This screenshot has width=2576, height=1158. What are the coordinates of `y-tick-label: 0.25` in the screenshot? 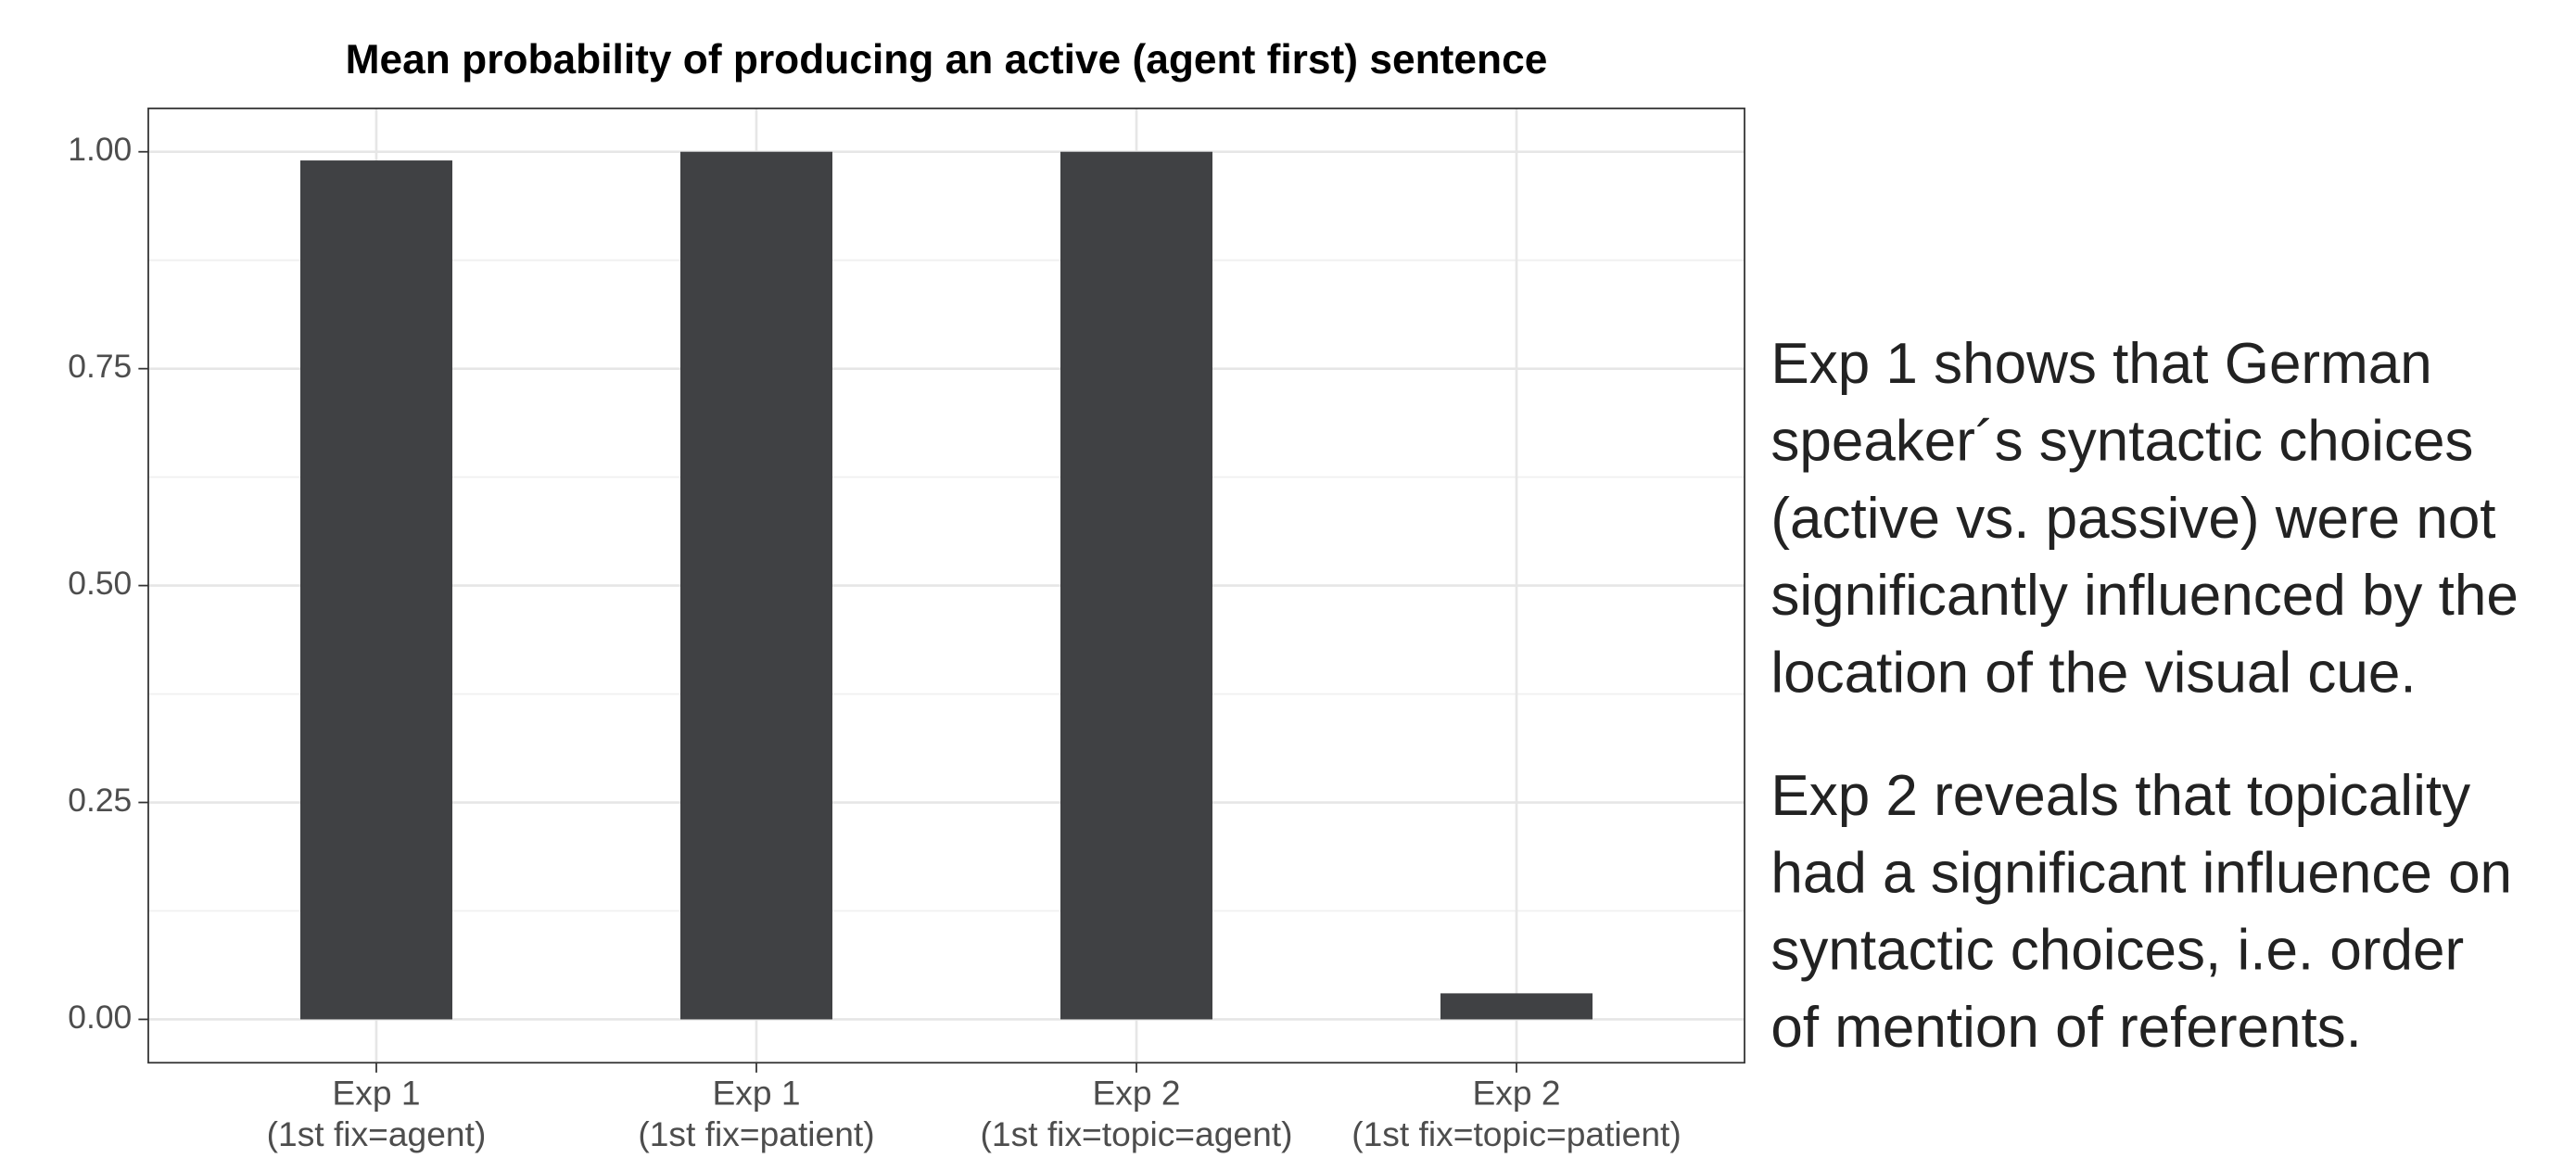 It's located at (100, 800).